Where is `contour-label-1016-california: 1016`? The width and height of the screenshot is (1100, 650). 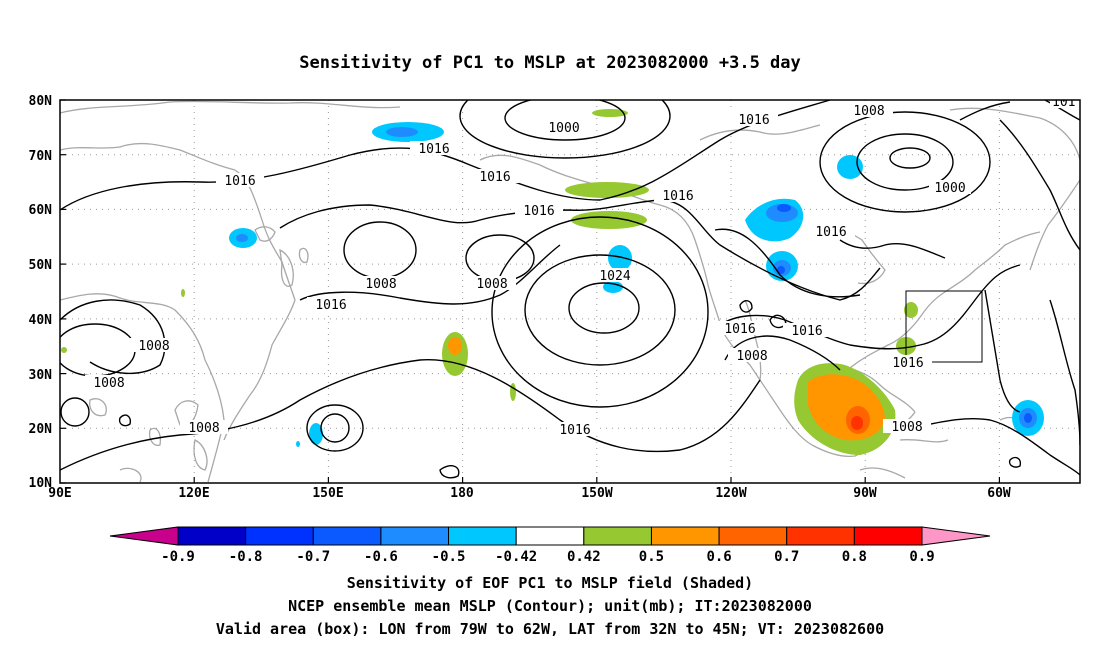 contour-label-1016-california: 1016 is located at coordinates (739, 329).